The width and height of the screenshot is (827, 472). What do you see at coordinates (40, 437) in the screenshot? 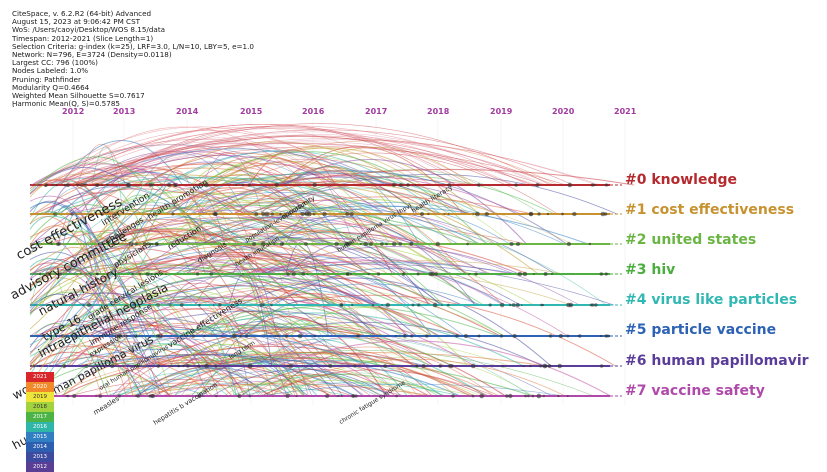
I see `legend-swatch: 2015` at bounding box center [40, 437].